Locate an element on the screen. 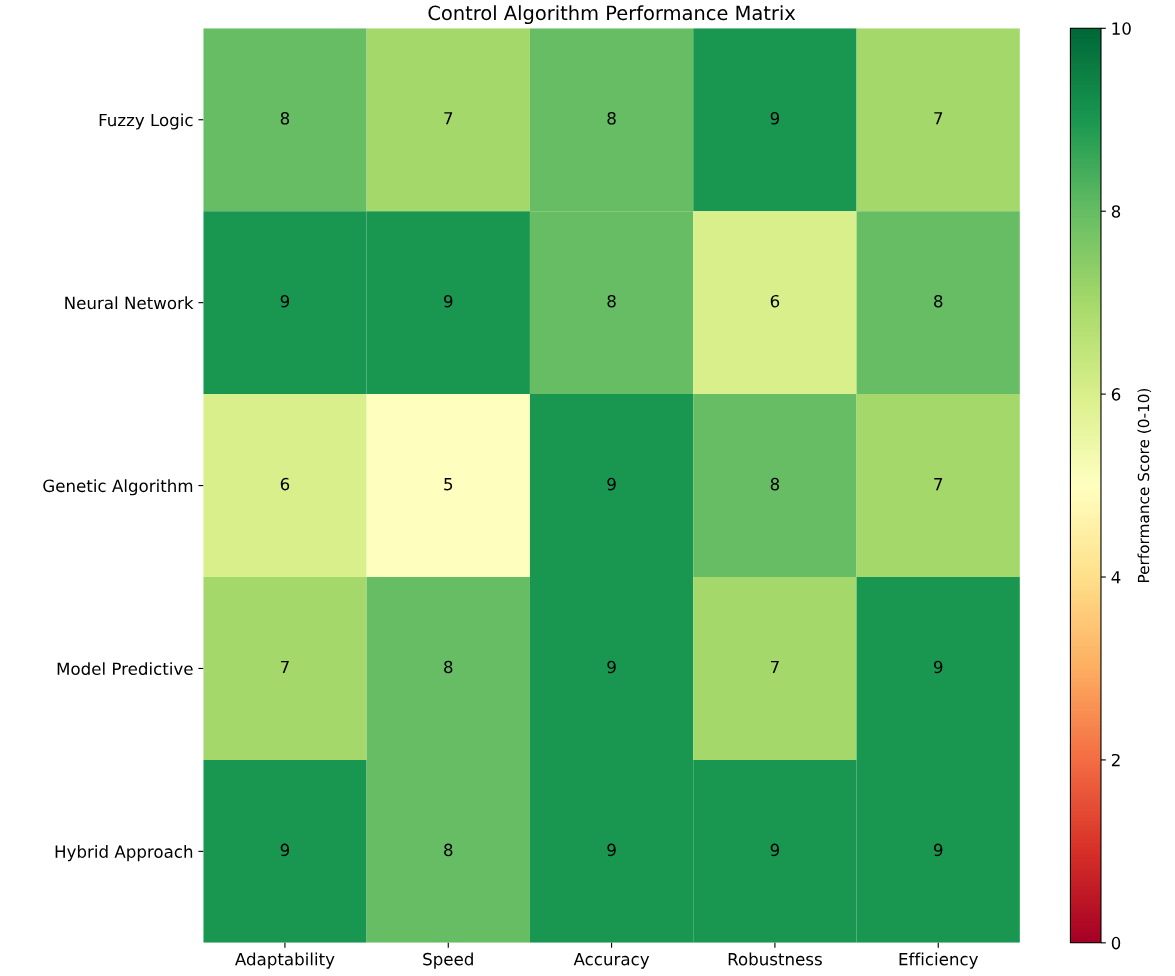 The image size is (1175, 976). x-tick-label: Efficiency is located at coordinates (939, 960).